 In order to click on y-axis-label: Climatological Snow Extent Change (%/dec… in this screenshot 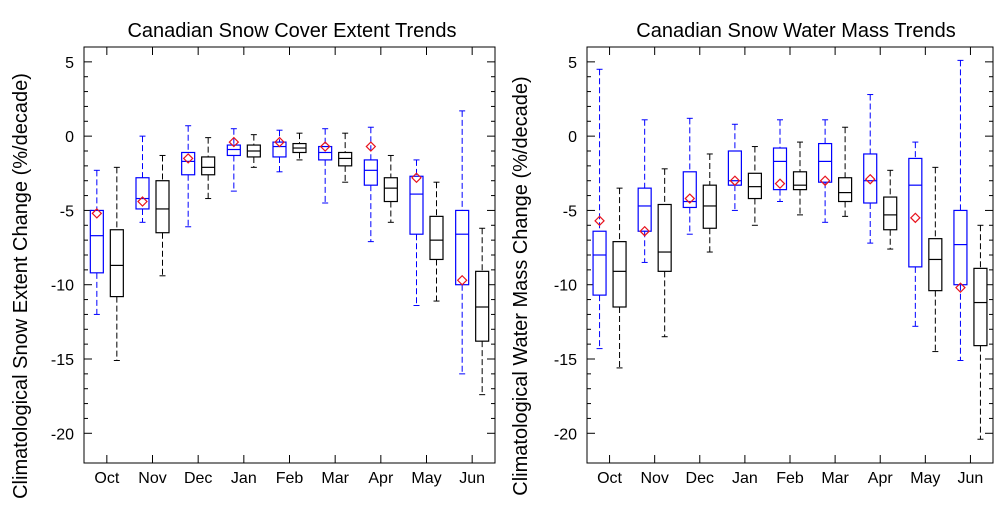, I will do `click(21, 286)`.